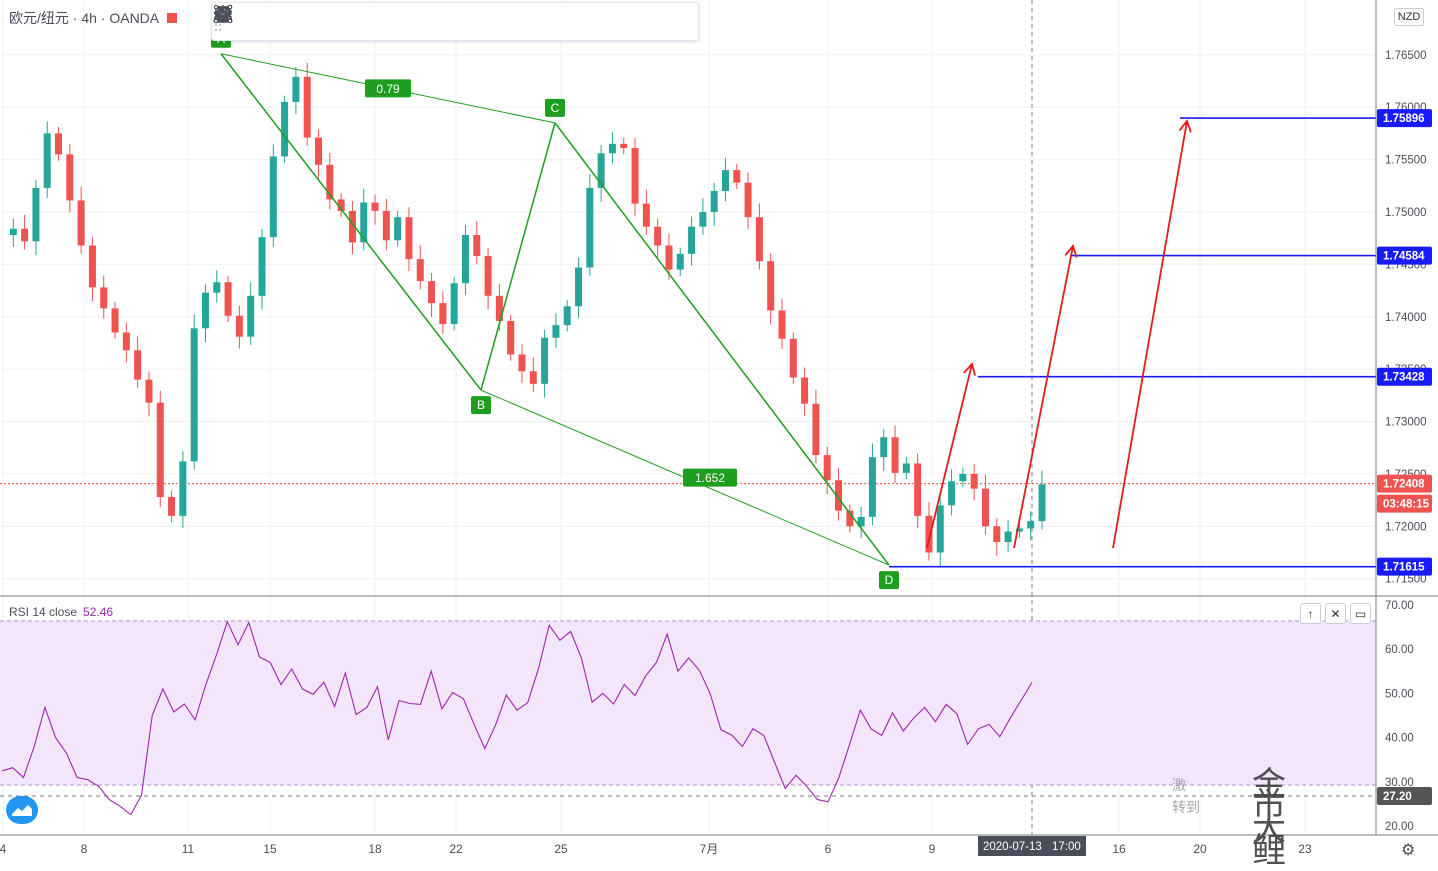 The image size is (1438, 871). I want to click on elliott-wave-icon, so click(374, 21).